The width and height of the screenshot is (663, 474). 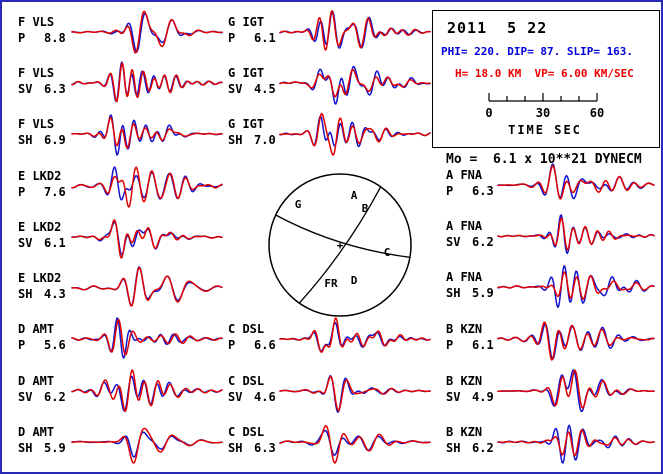 What do you see at coordinates (36, 124) in the screenshot?
I see `station-name: F VLS` at bounding box center [36, 124].